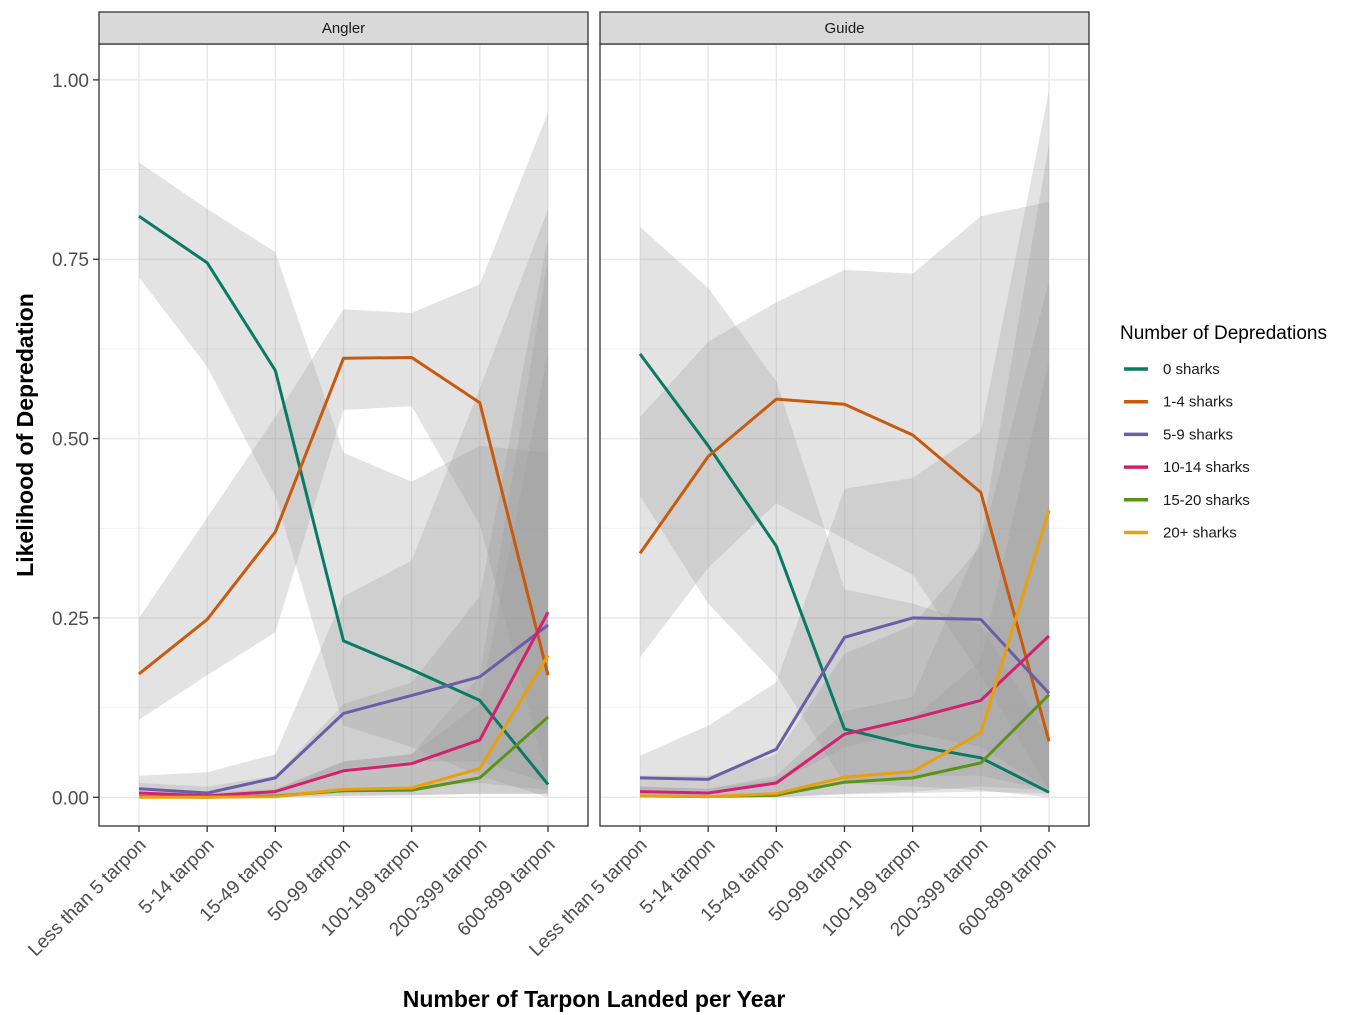 This screenshot has width=1363, height=1015. I want to click on y-tick-label: 1.00, so click(70, 81).